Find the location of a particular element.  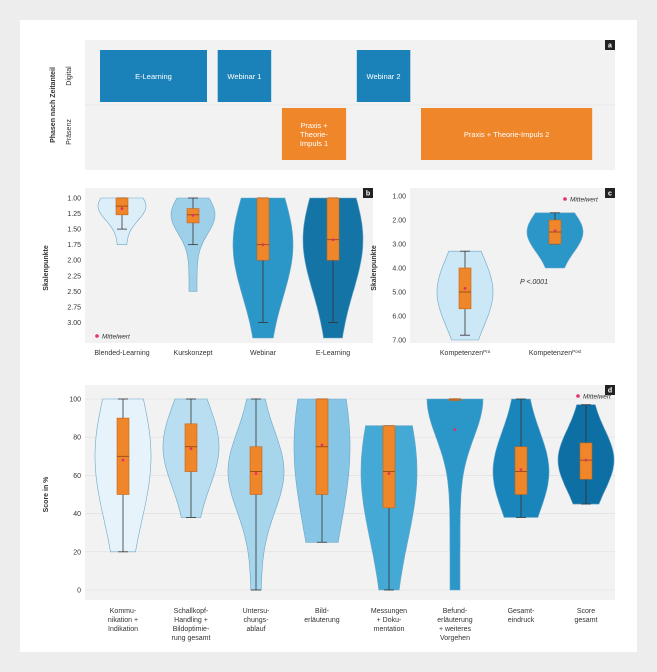

panel-a-letter: a is located at coordinates (610, 46).